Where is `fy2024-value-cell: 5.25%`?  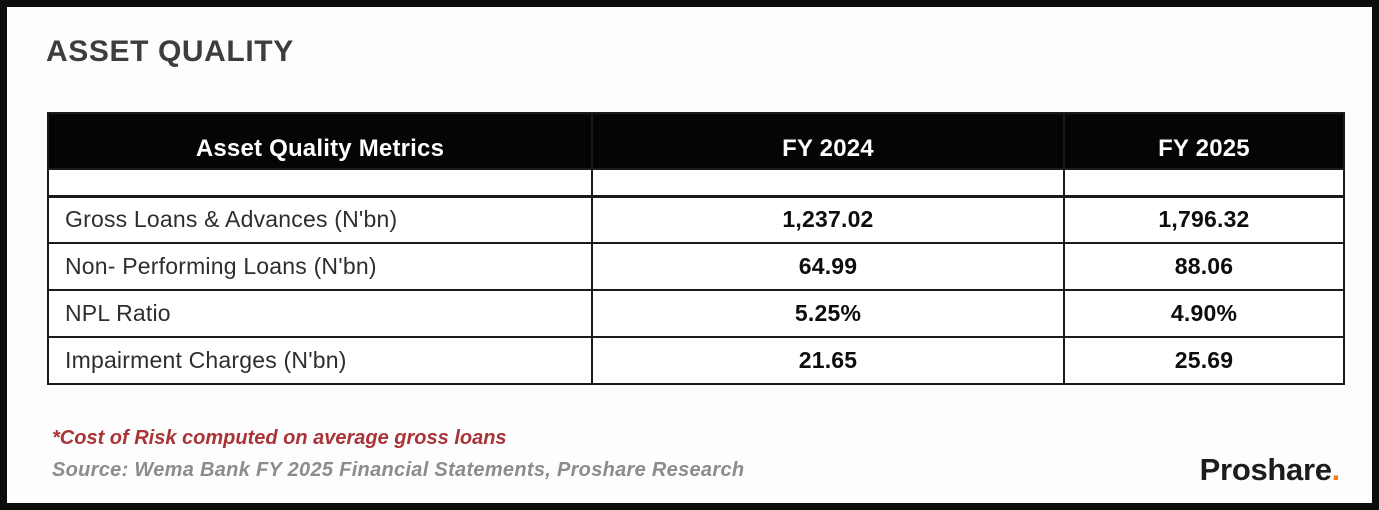
fy2024-value-cell: 5.25% is located at coordinates (828, 313).